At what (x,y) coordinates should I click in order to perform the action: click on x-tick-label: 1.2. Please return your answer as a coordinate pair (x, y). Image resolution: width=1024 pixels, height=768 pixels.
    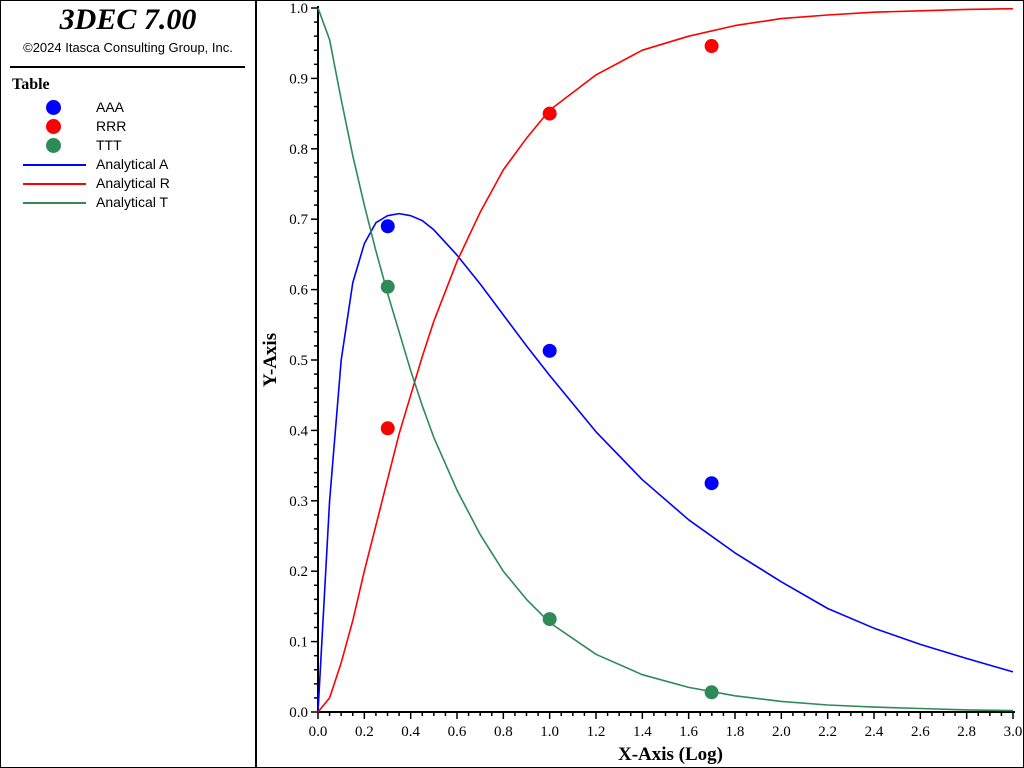
    Looking at the image, I should click on (596, 732).